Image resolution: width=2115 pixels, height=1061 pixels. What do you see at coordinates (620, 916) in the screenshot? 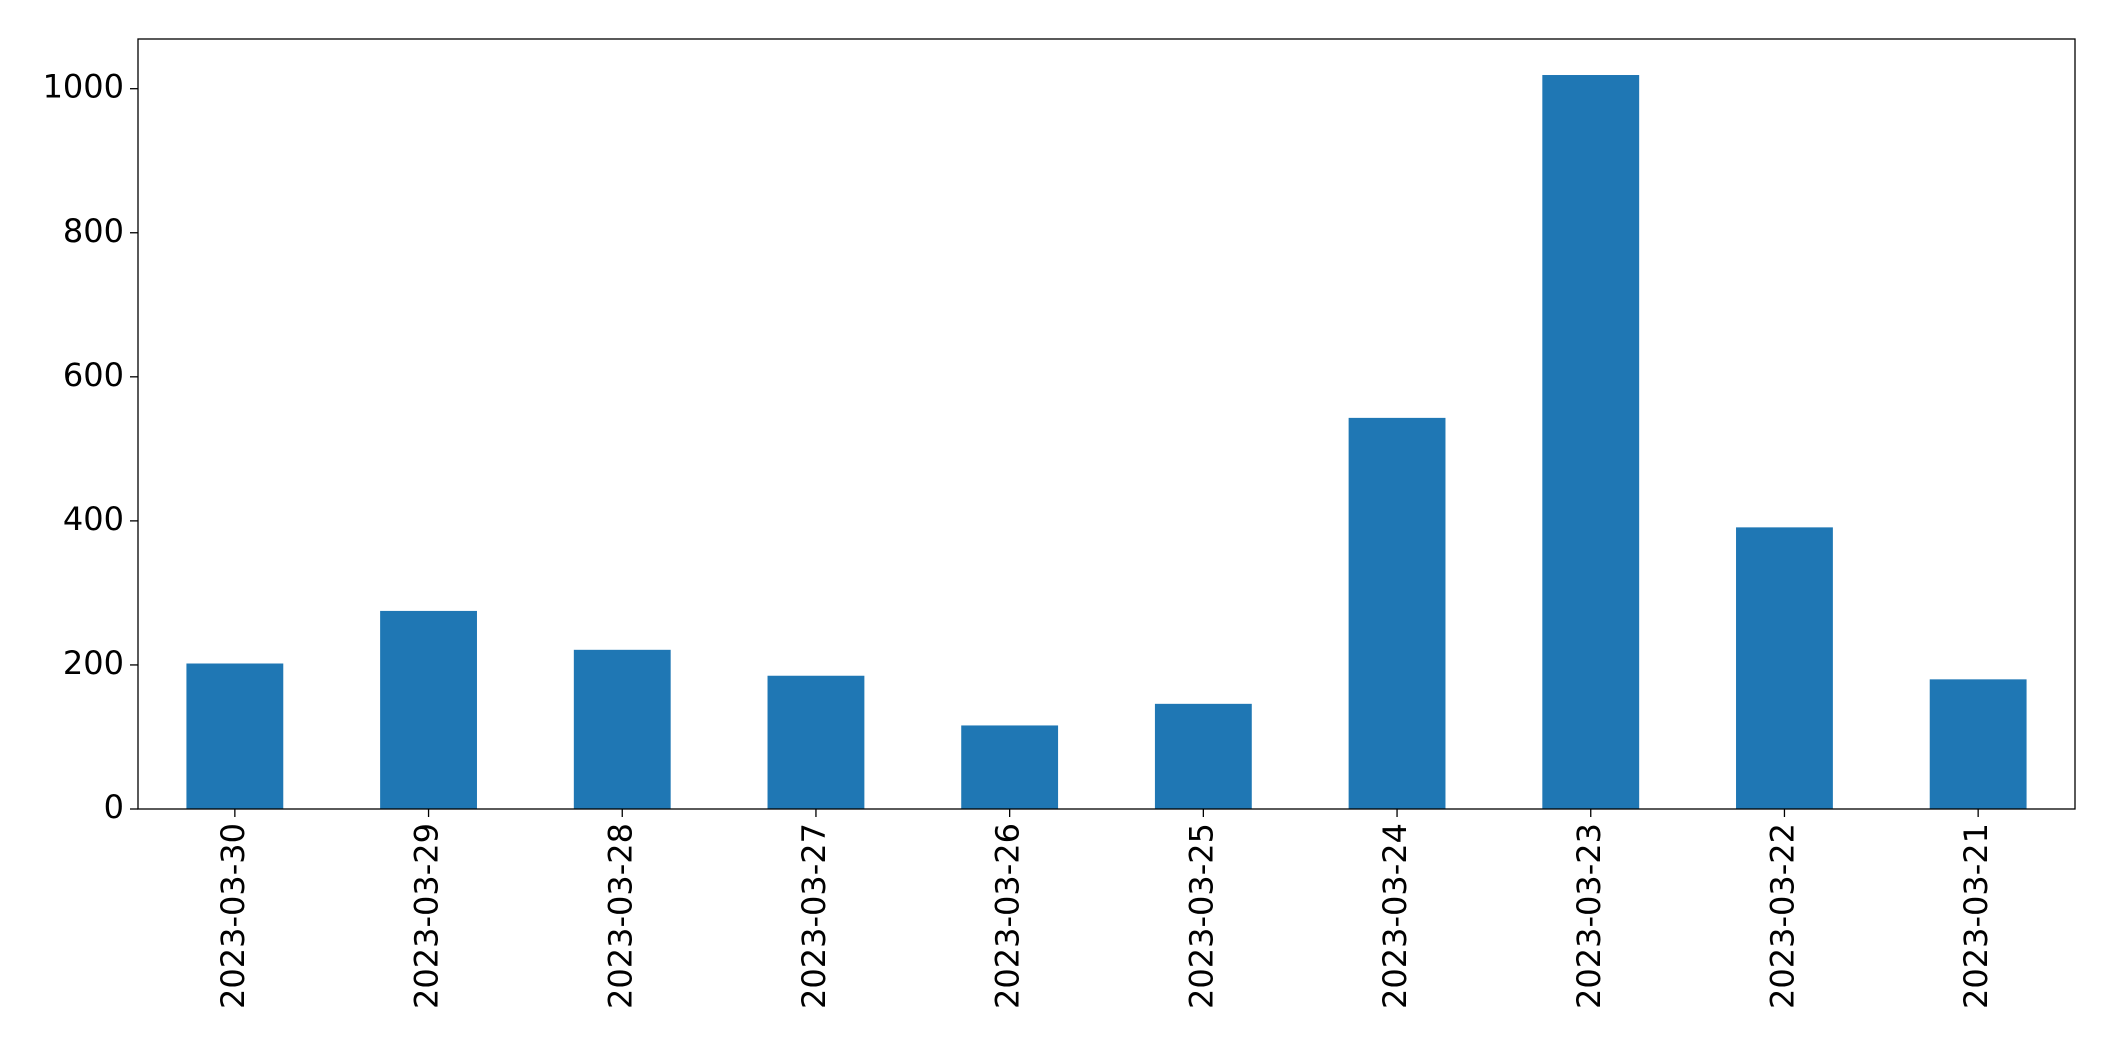
I see `x-tick-label: 2023-03-28` at bounding box center [620, 916].